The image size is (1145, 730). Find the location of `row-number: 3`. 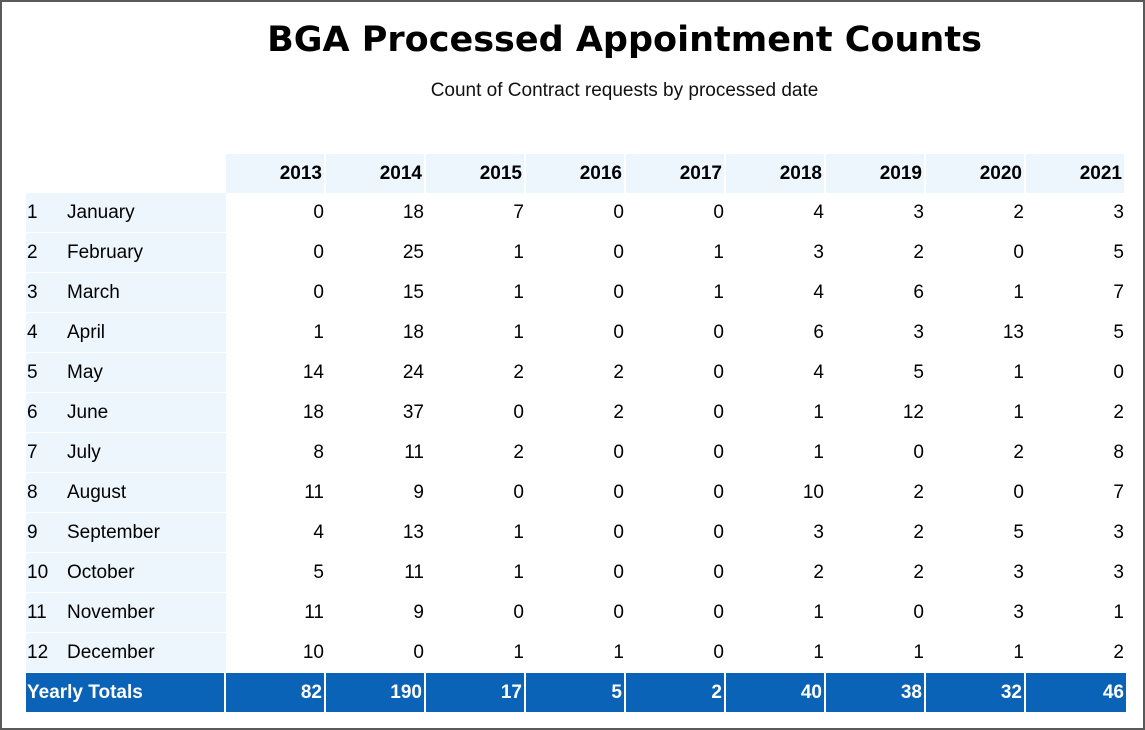

row-number: 3 is located at coordinates (46, 293).